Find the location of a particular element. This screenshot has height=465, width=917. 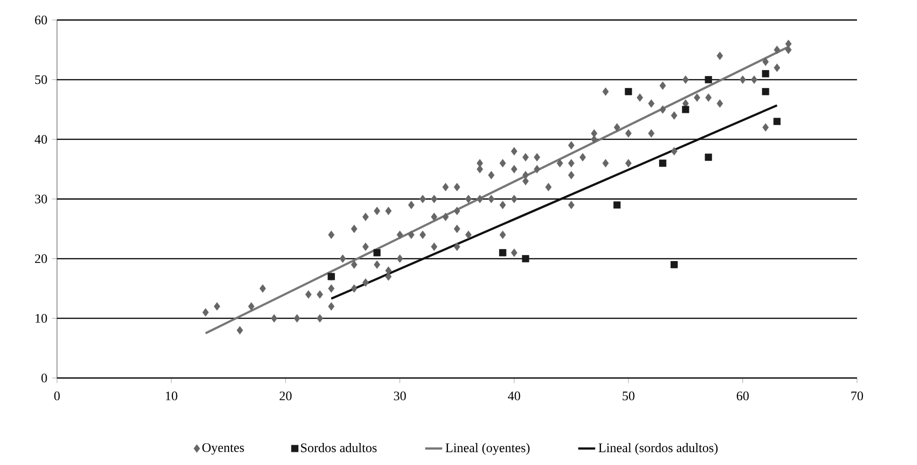

y-tick-label: 10 is located at coordinates (41, 318).